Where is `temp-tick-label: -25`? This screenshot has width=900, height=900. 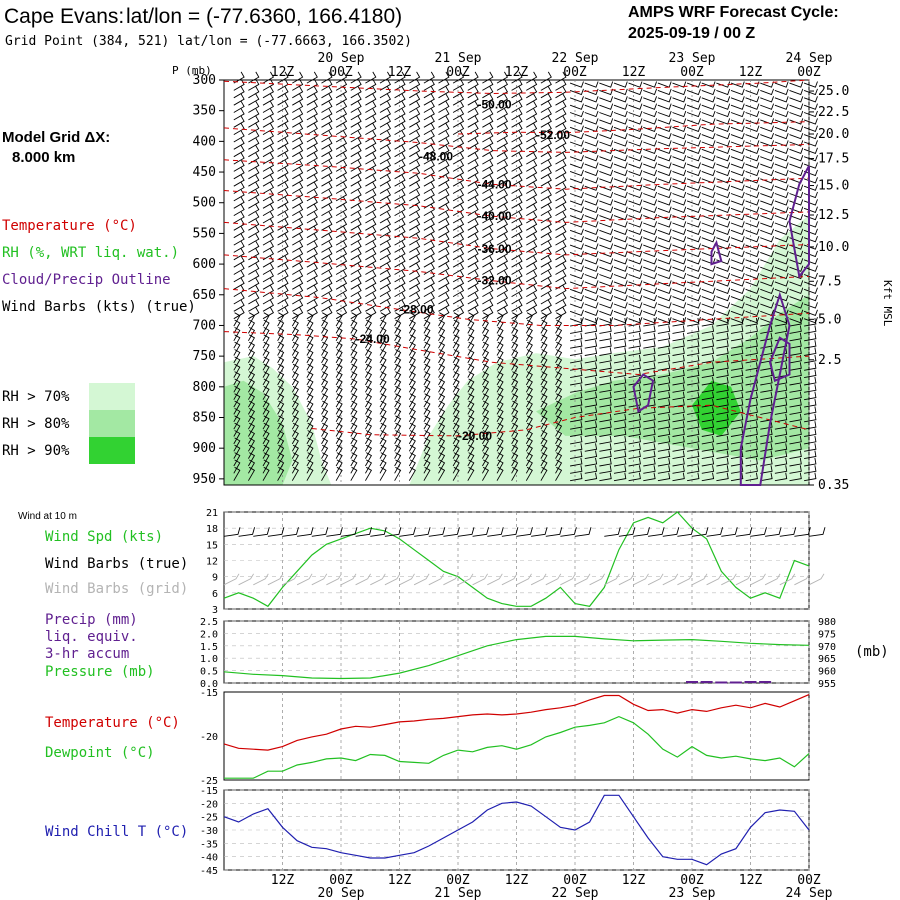 temp-tick-label: -25 is located at coordinates (209, 781).